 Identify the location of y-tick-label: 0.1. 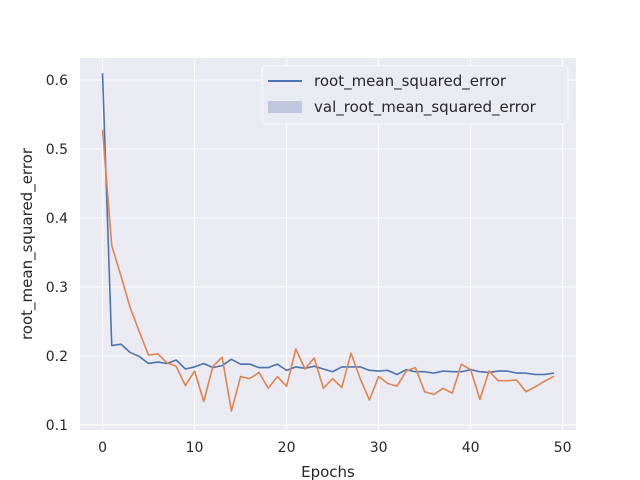
(57, 426).